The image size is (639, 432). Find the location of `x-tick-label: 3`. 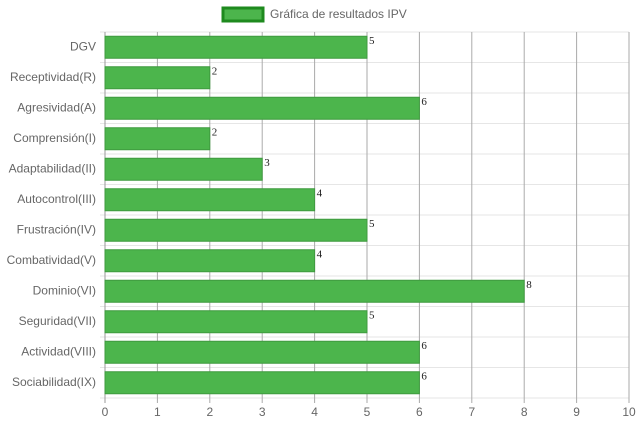

x-tick-label: 3 is located at coordinates (262, 412).